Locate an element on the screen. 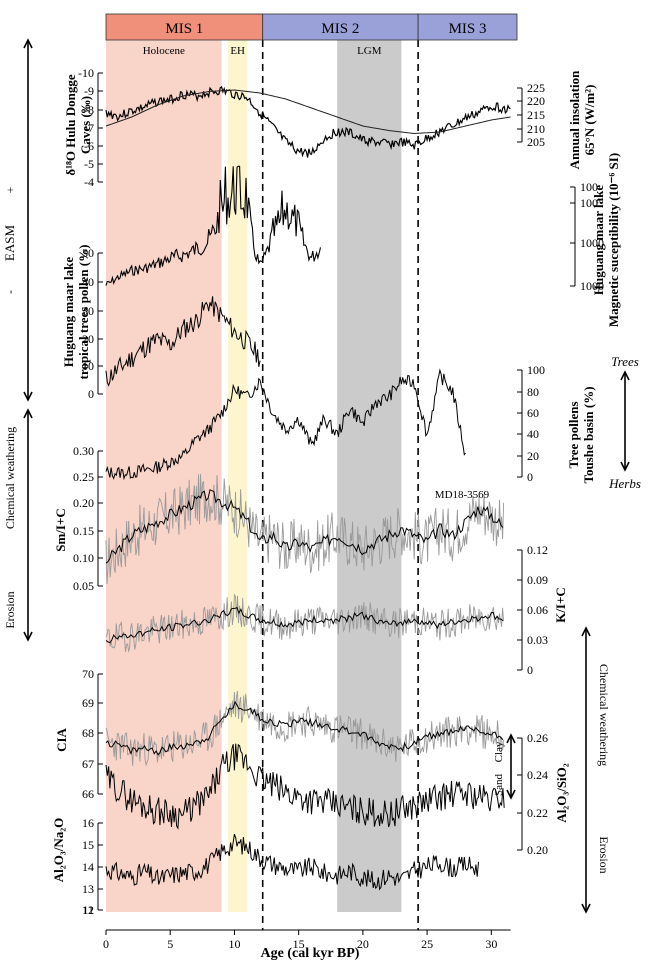 This screenshot has height=963, width=660. weathering-arrow-left-head-bottom is located at coordinates (28, 636).